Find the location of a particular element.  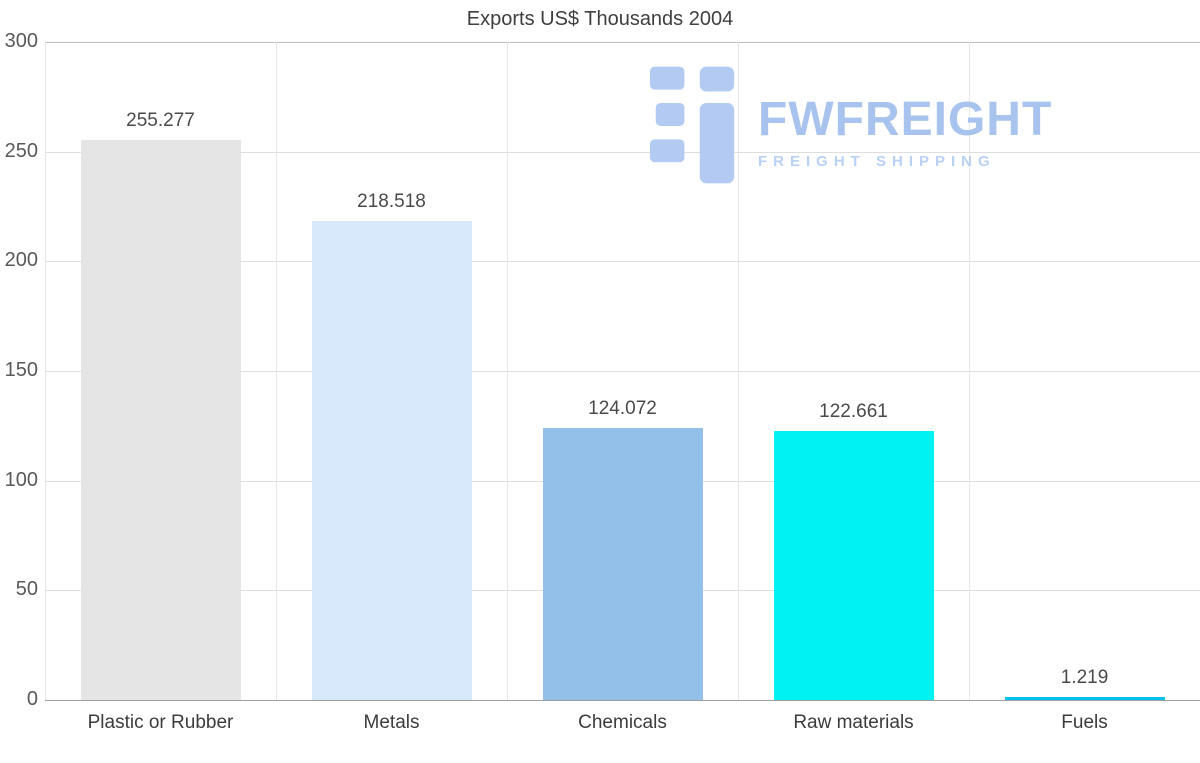

y-tick-label-250: 250 is located at coordinates (21, 151).